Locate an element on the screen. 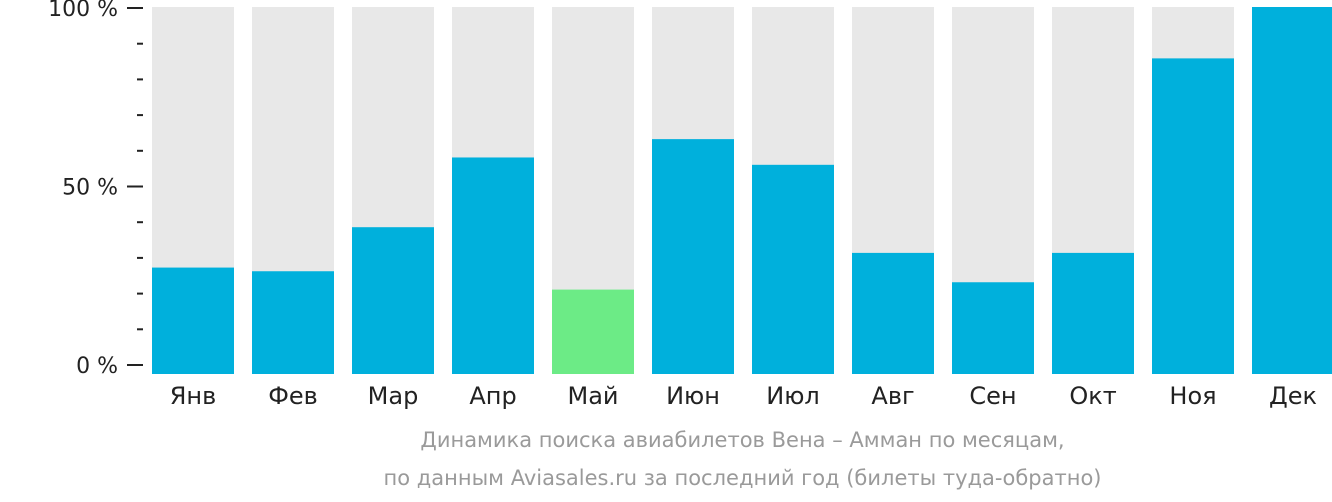 This screenshot has height=502, width=1332. x-category-label: Апр is located at coordinates (492, 396).